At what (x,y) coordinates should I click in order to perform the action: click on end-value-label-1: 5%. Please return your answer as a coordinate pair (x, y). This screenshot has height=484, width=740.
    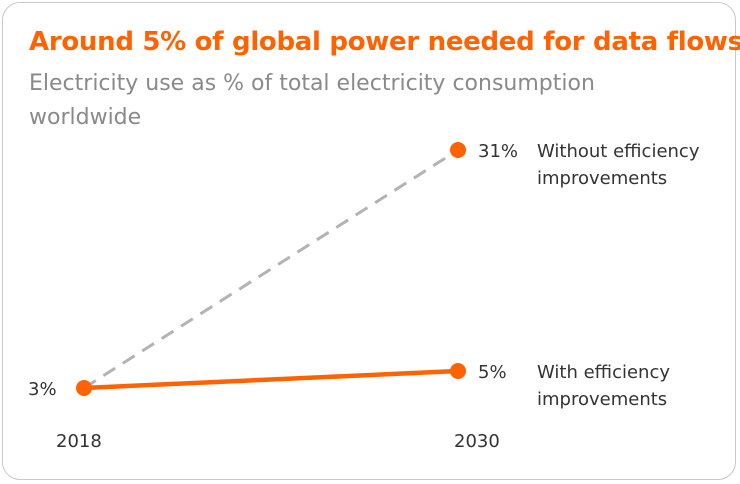
    Looking at the image, I should click on (492, 372).